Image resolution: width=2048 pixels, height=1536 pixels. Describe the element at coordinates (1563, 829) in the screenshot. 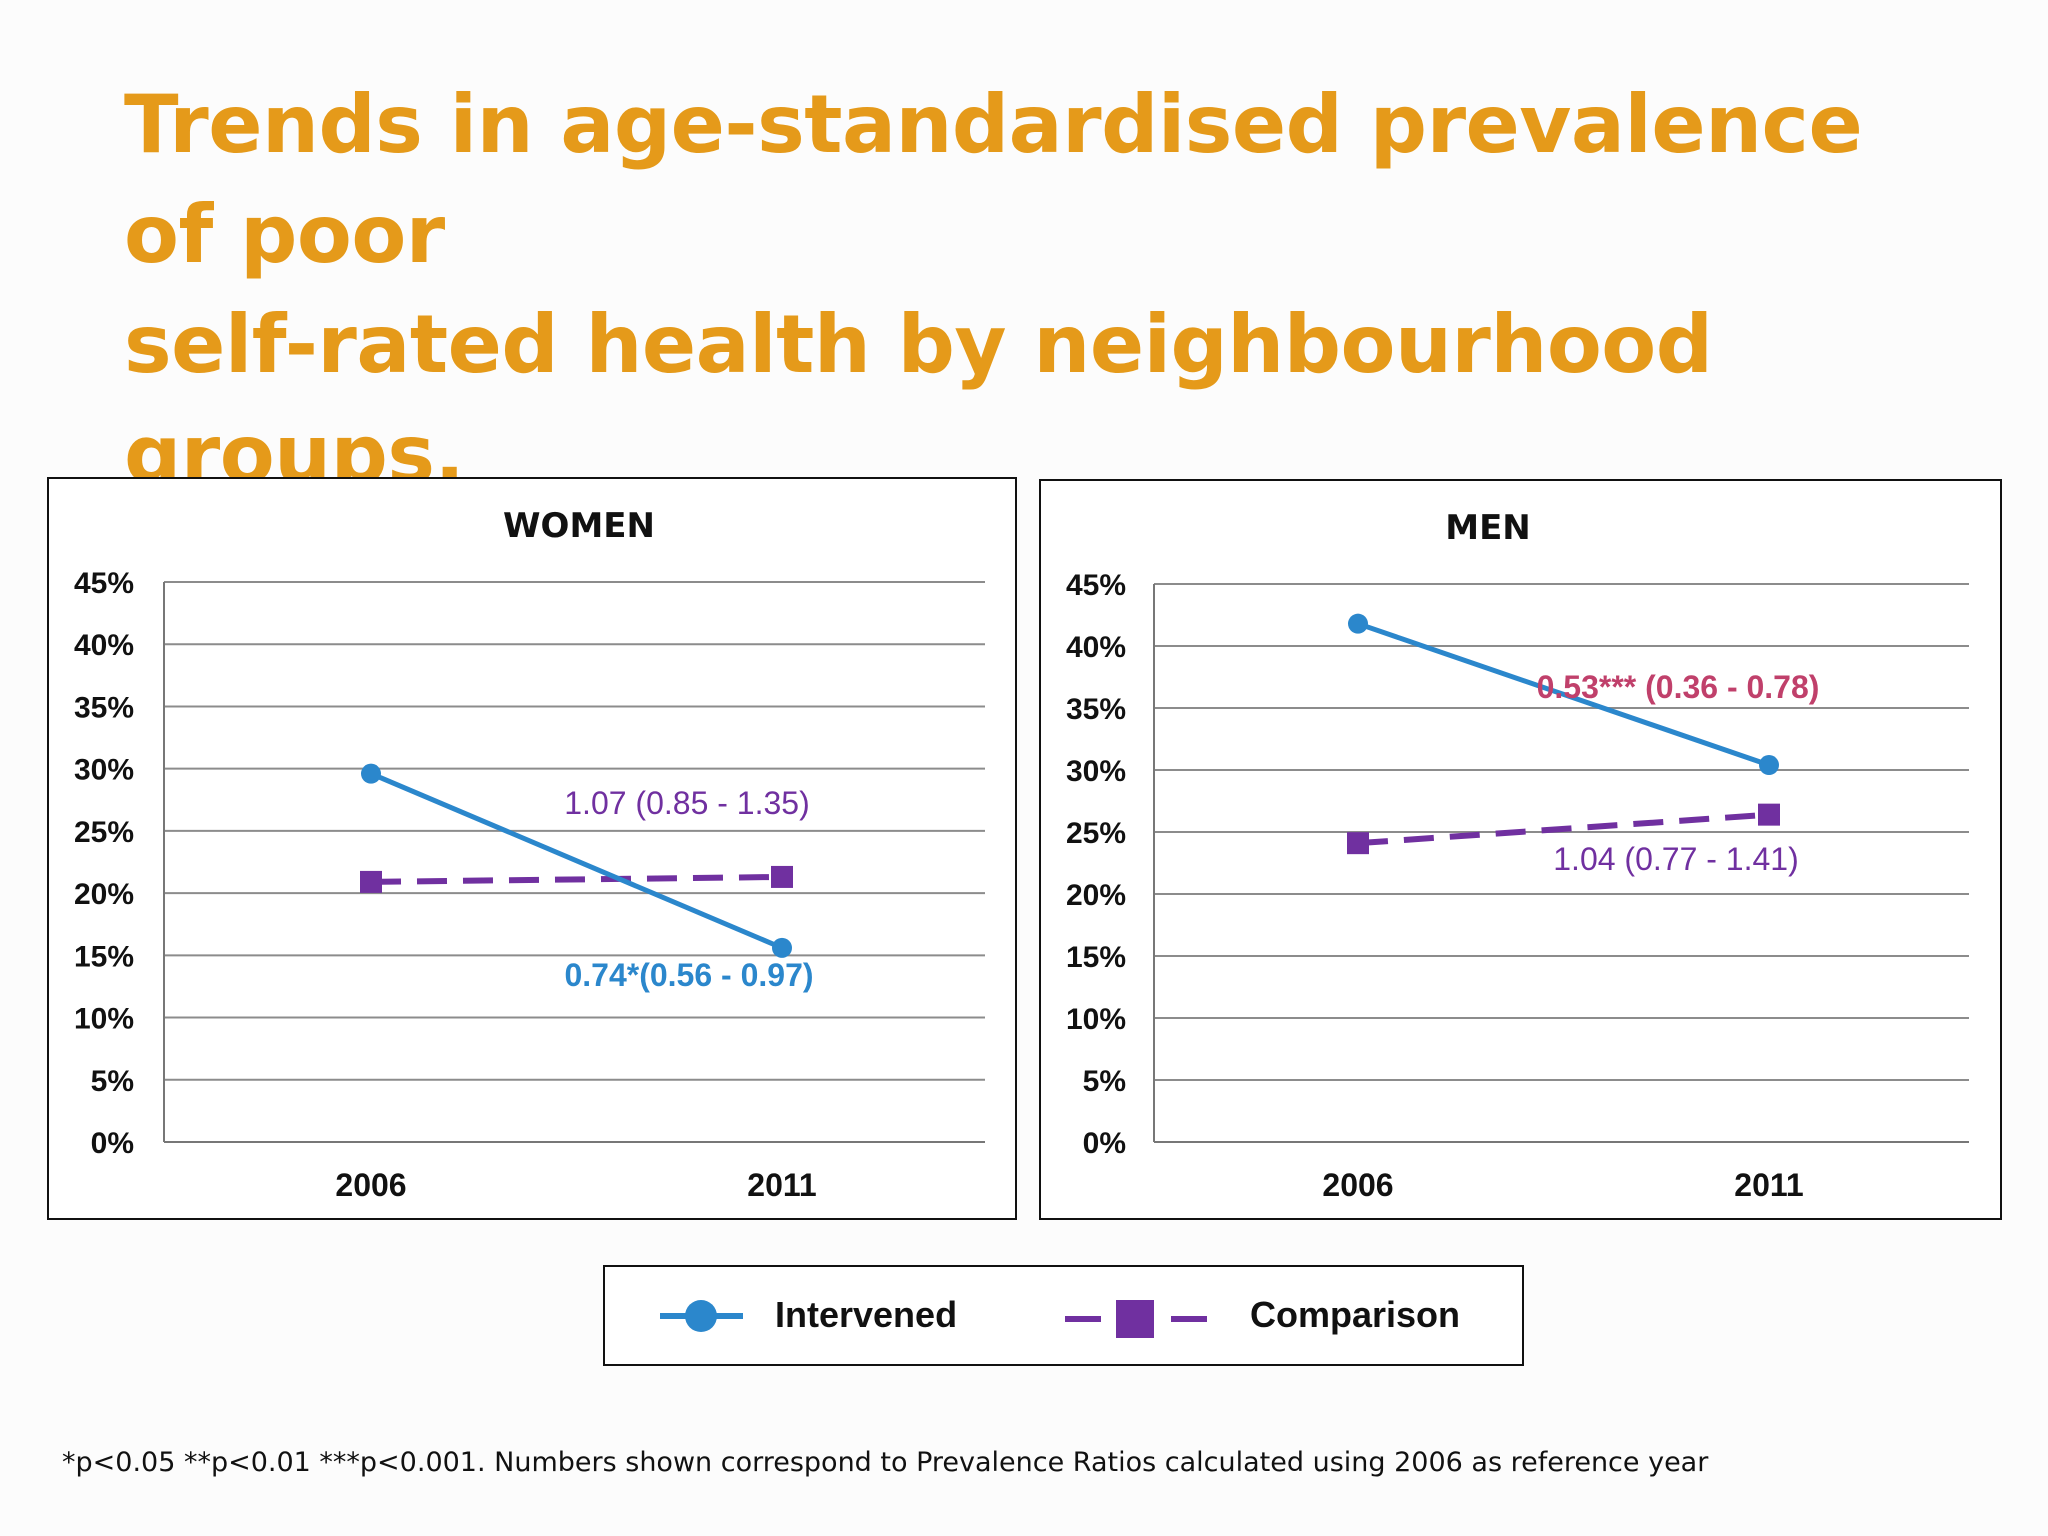

I see `men-comparison-line` at that location.